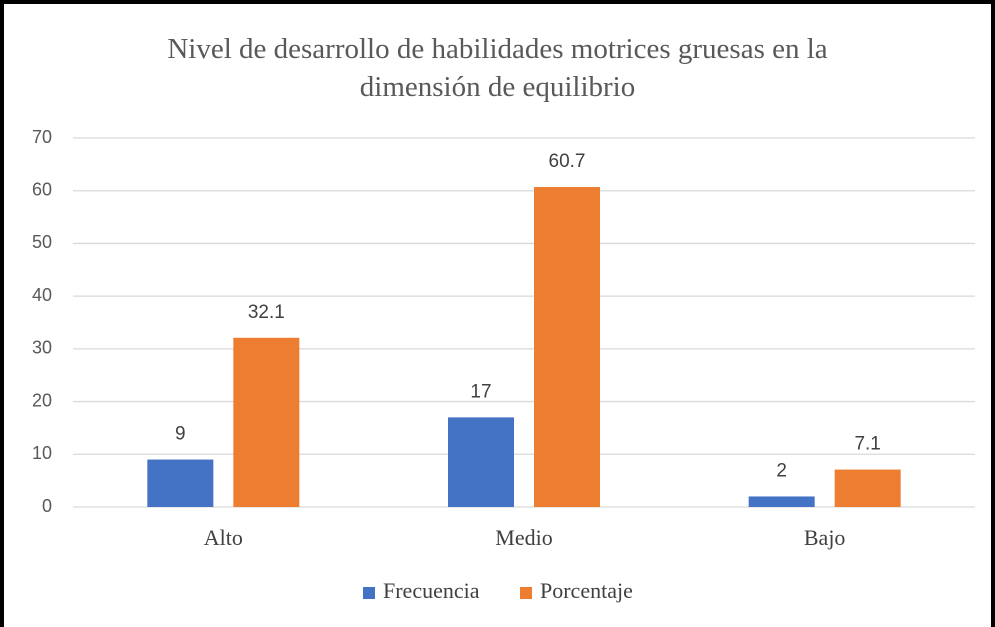 This screenshot has height=627, width=995. I want to click on legend-label: Frecuencia, so click(431, 590).